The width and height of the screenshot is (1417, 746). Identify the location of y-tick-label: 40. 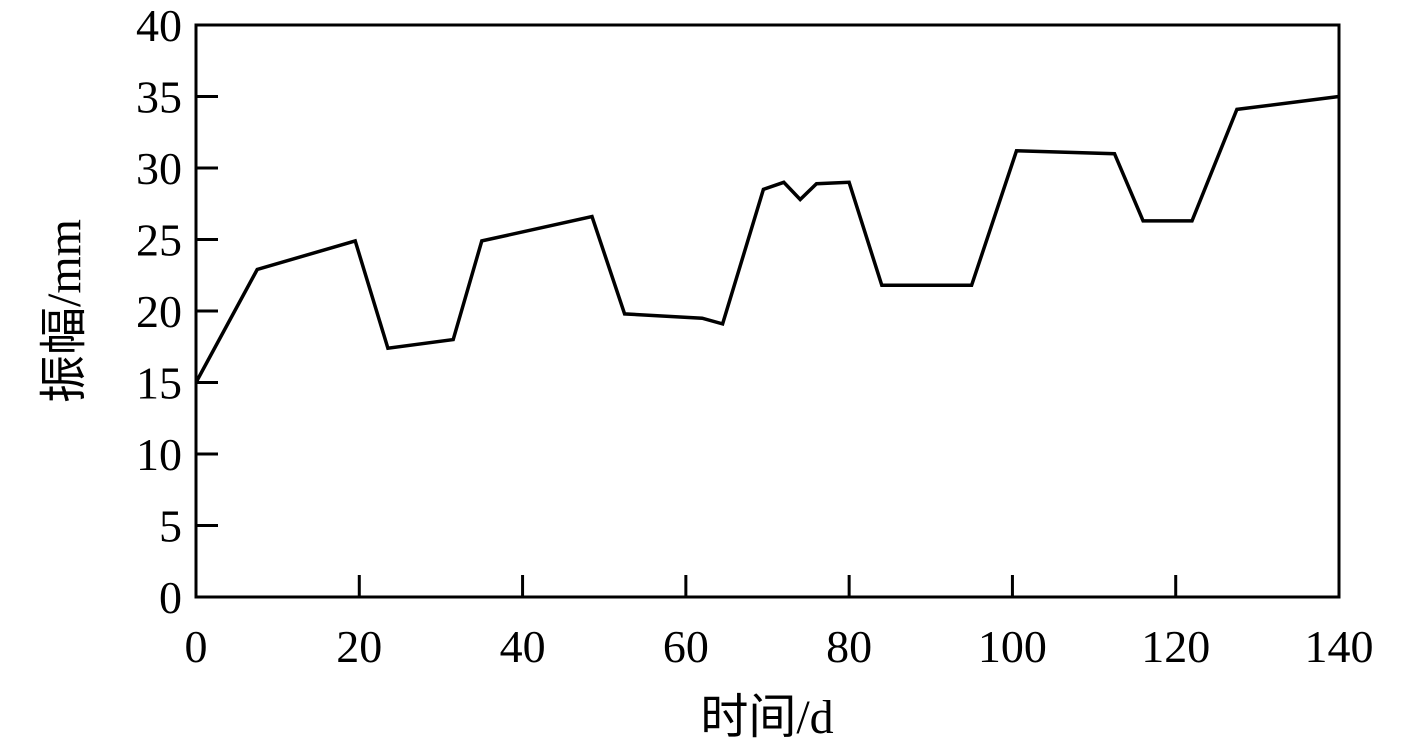
(159, 25).